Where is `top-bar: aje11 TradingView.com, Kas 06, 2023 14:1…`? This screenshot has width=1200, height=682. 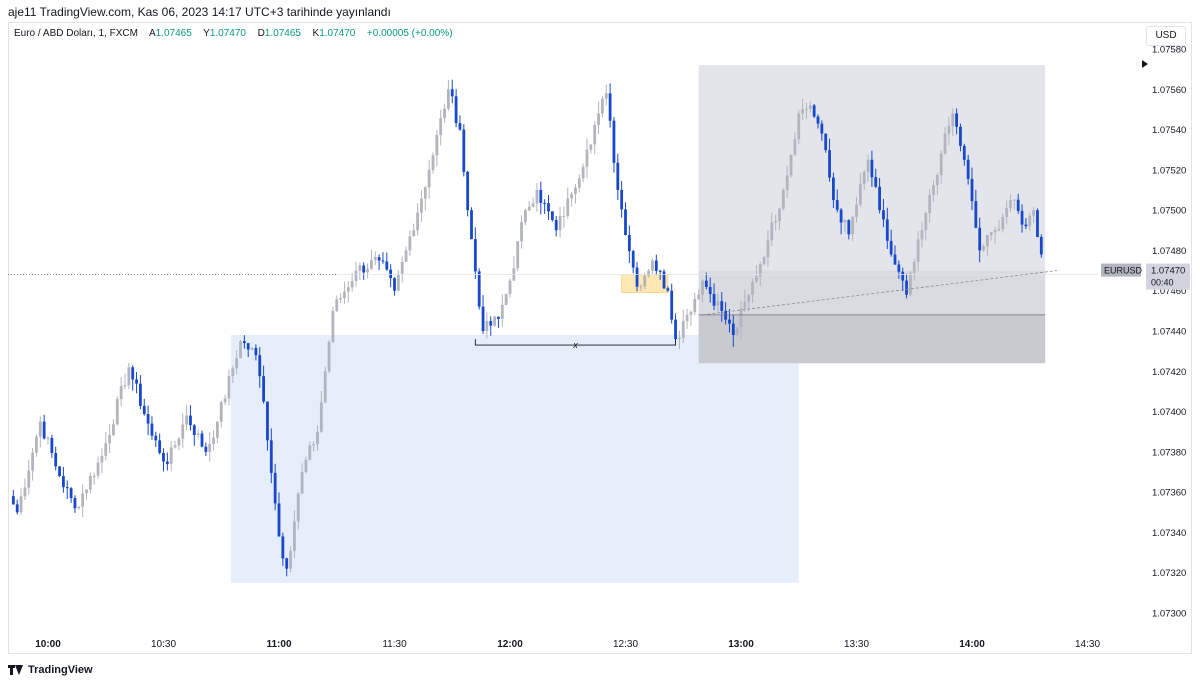
top-bar: aje11 TradingView.com, Kas 06, 2023 14:1… is located at coordinates (600, 11).